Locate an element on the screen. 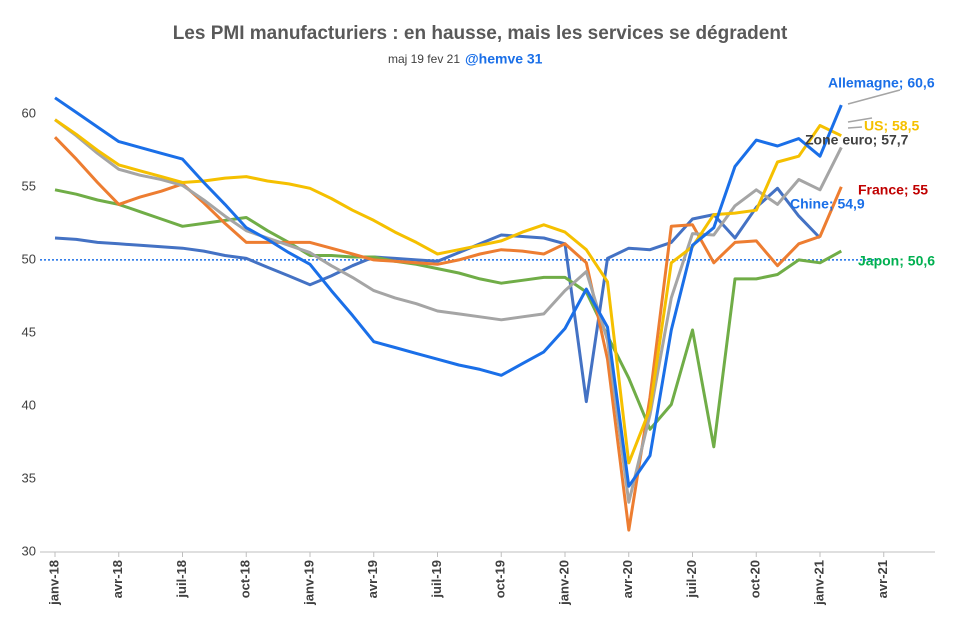 The width and height of the screenshot is (953, 623). x-tick-label: oct-20 is located at coordinates (755, 579).